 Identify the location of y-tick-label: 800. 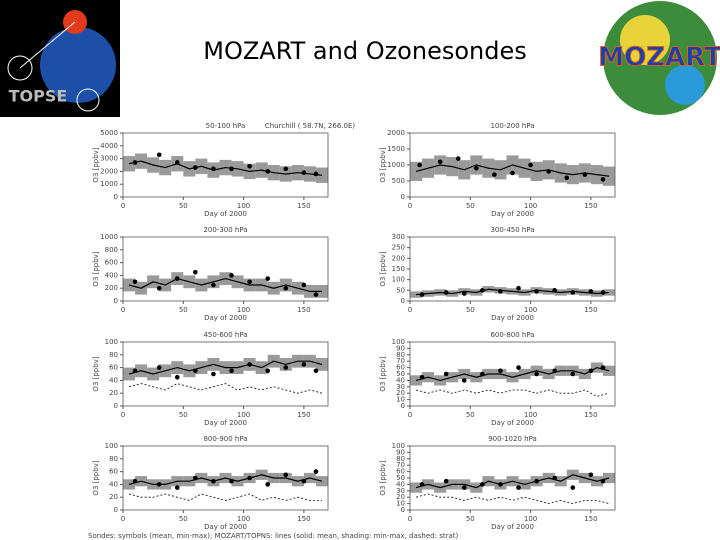
(111, 250).